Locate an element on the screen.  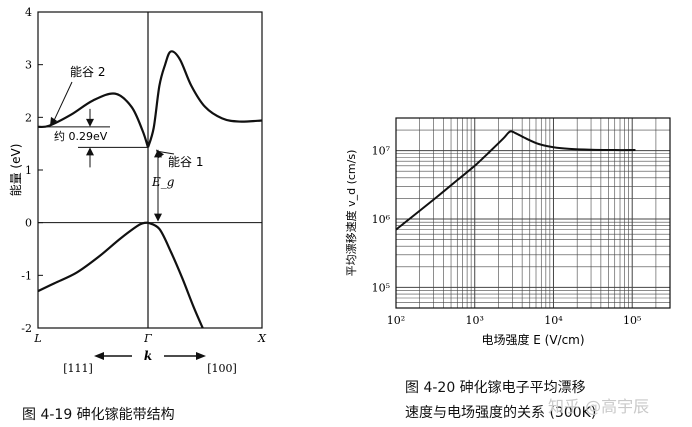
valley2-pointer-head is located at coordinates (53, 121).